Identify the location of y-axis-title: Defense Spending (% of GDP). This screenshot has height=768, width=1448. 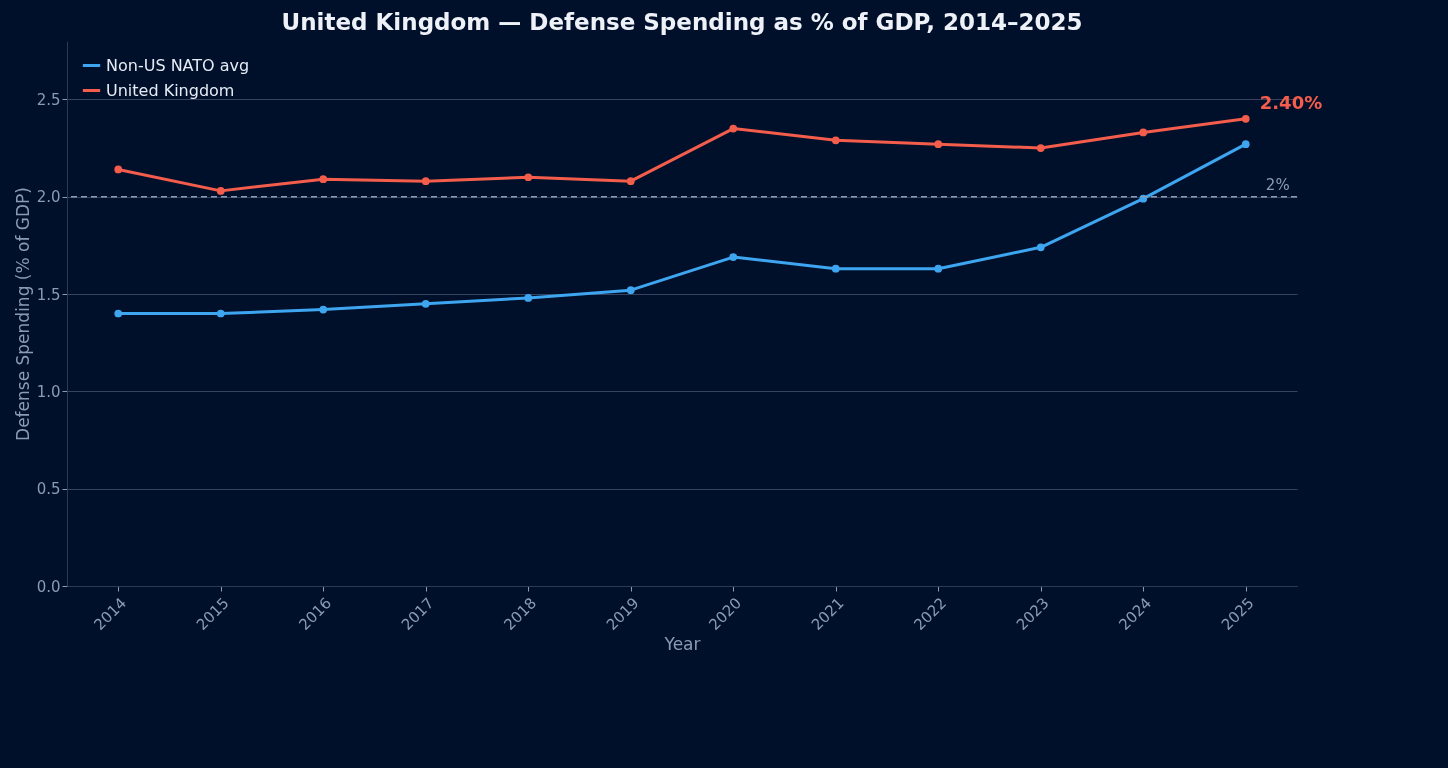
(22, 314).